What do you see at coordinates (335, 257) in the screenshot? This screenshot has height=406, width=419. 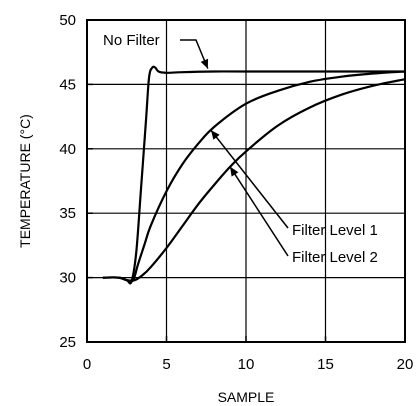 I see `annotation-label-filter-level-2: Filter Level 2` at bounding box center [335, 257].